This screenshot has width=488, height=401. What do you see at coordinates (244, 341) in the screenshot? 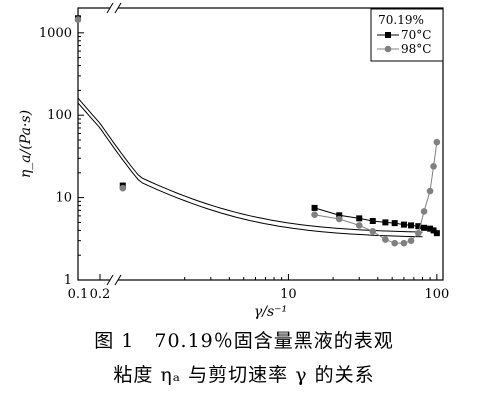
I see `figure-caption-line1: 图 1 70.19％固含量黑液的表观` at bounding box center [244, 341].